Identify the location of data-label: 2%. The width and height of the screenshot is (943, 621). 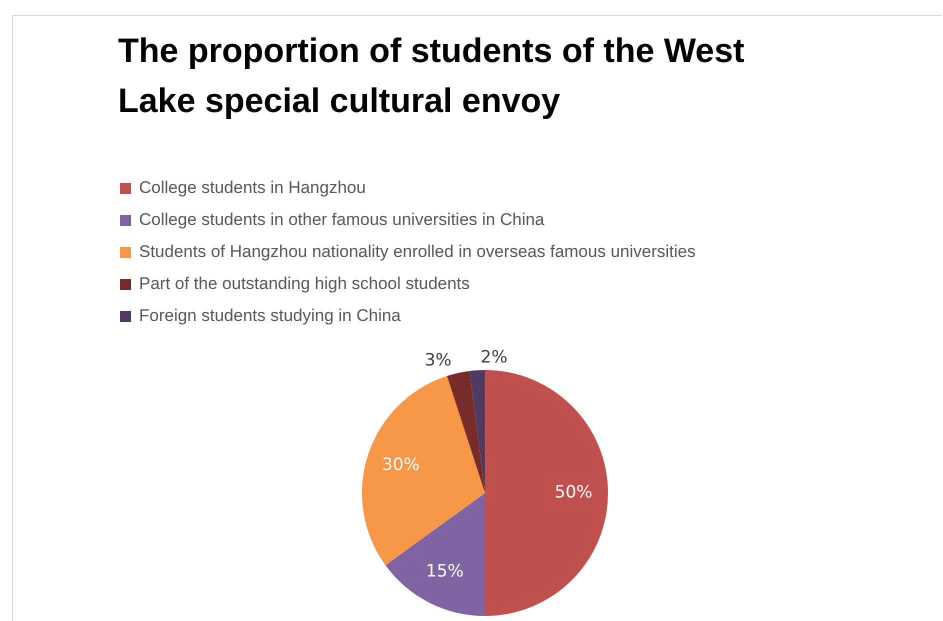
(494, 358).